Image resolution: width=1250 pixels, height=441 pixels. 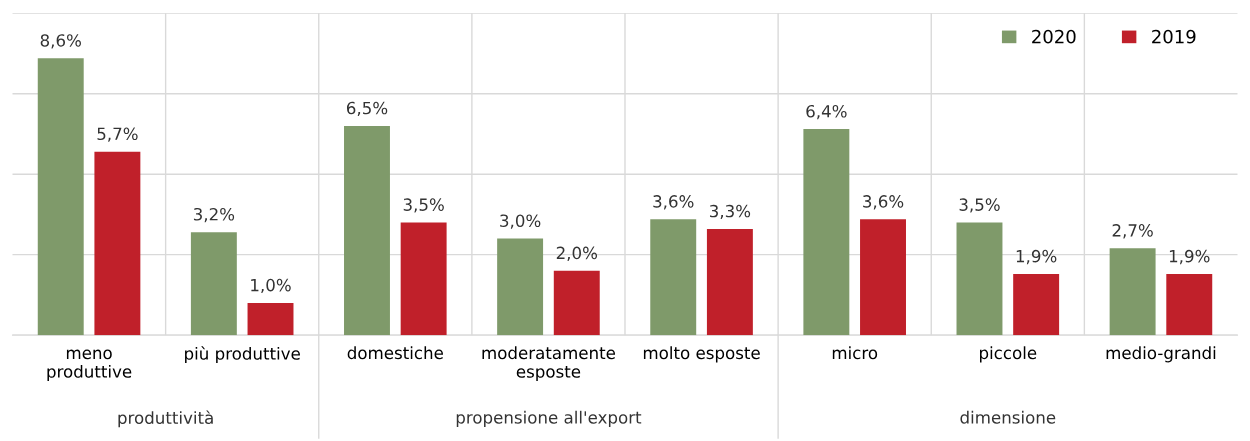 What do you see at coordinates (165, 419) in the screenshot?
I see `text: produttività` at bounding box center [165, 419].